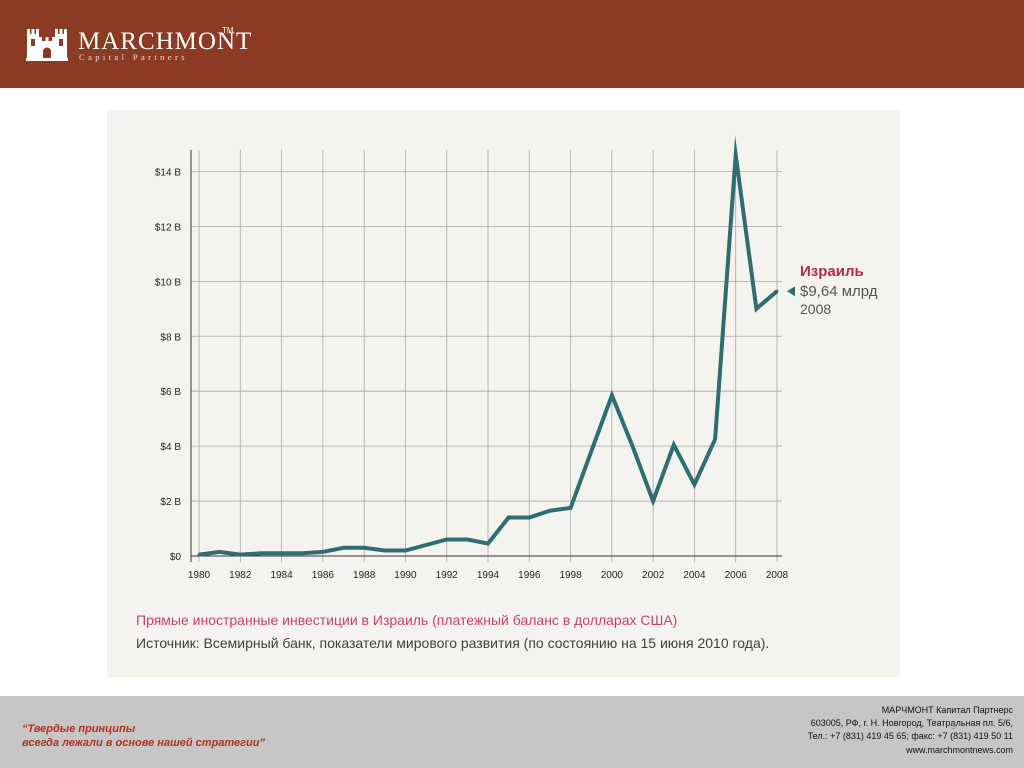 This screenshot has width=1024, height=768. Describe the element at coordinates (612, 575) in the screenshot. I see `x-tick-label: 2000` at that location.